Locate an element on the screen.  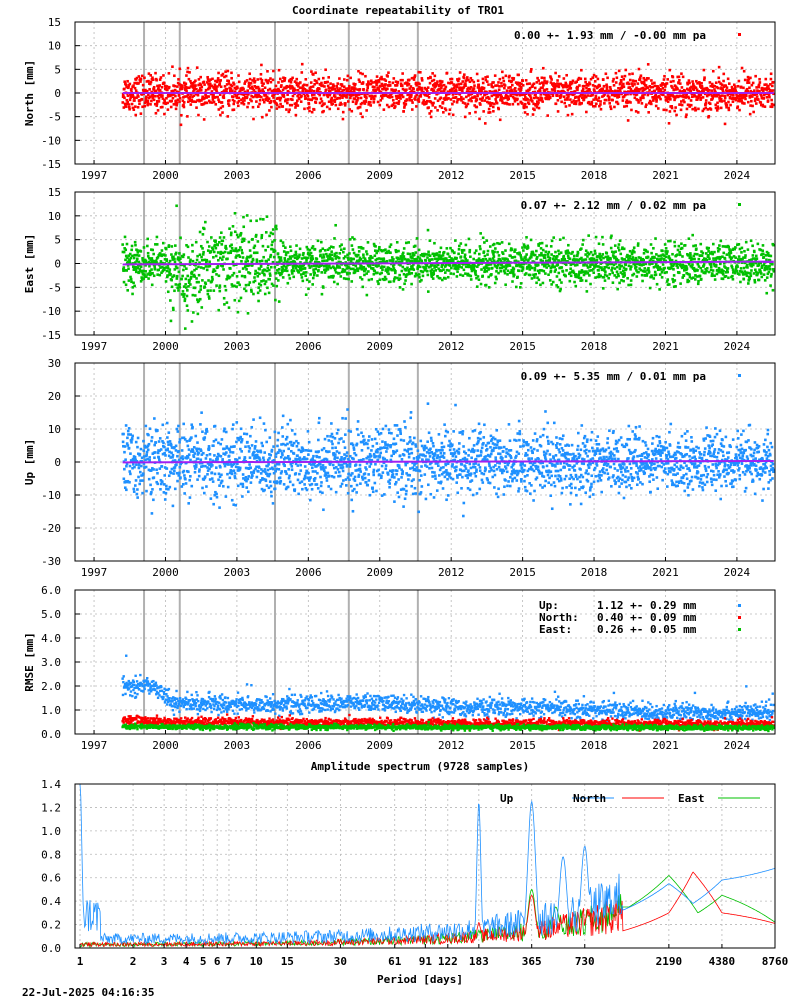
north-legend-marker is located at coordinates (739, 34).